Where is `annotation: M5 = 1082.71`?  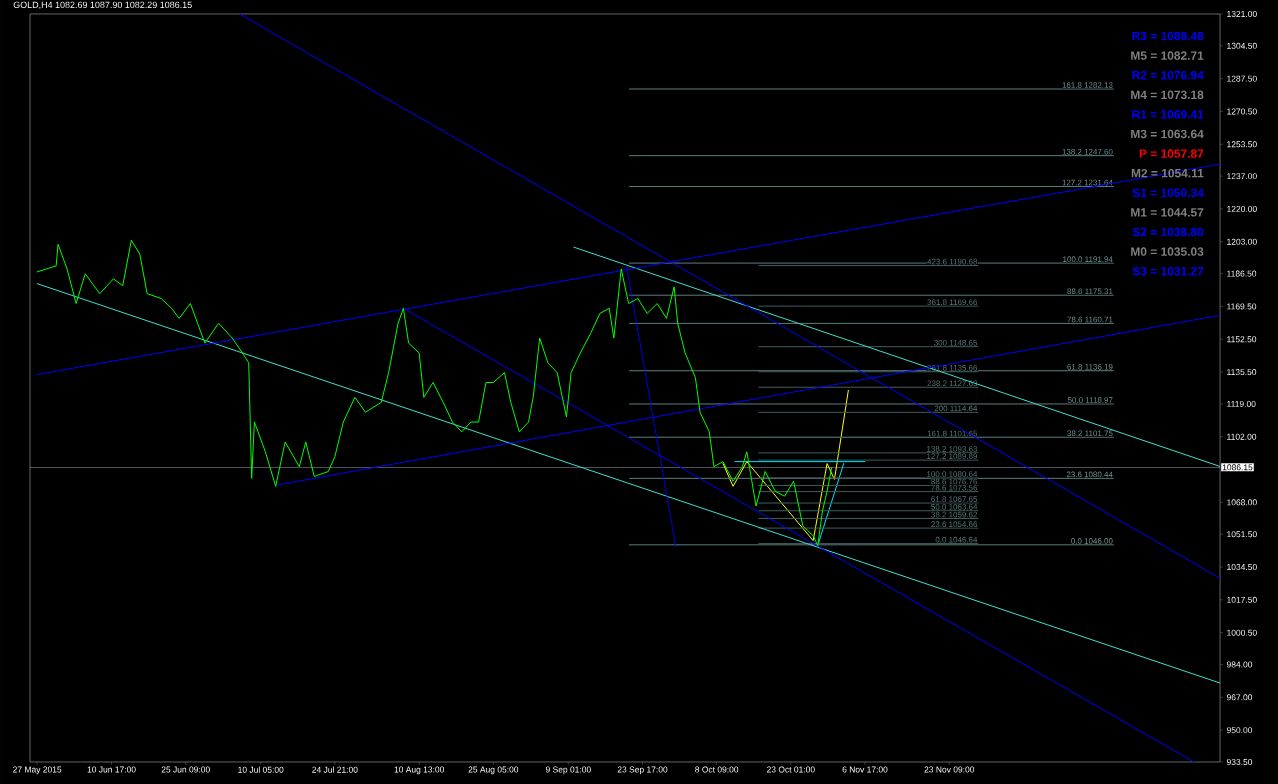 annotation: M5 = 1082.71 is located at coordinates (1167, 55).